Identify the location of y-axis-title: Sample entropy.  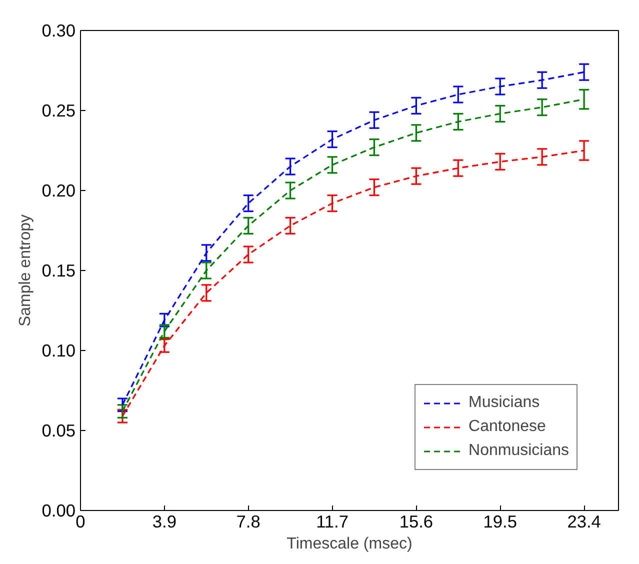
(25, 270).